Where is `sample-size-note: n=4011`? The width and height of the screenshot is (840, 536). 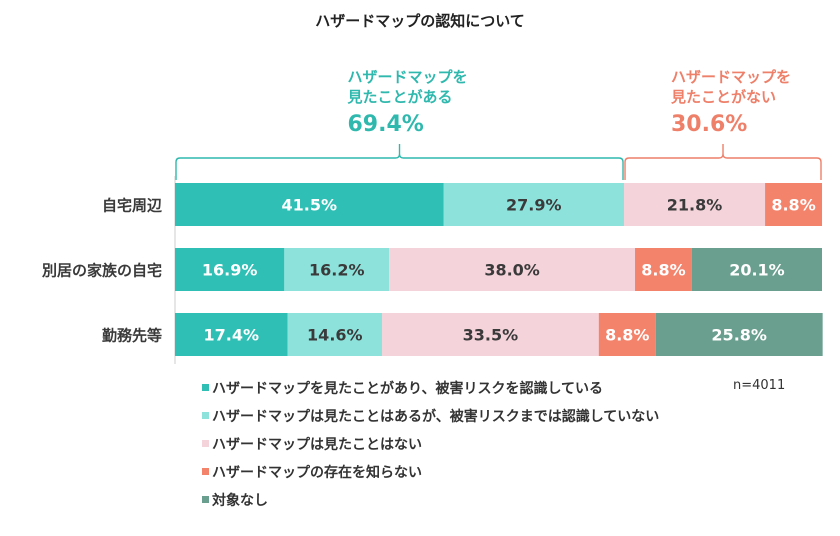 sample-size-note: n=4011 is located at coordinates (759, 385).